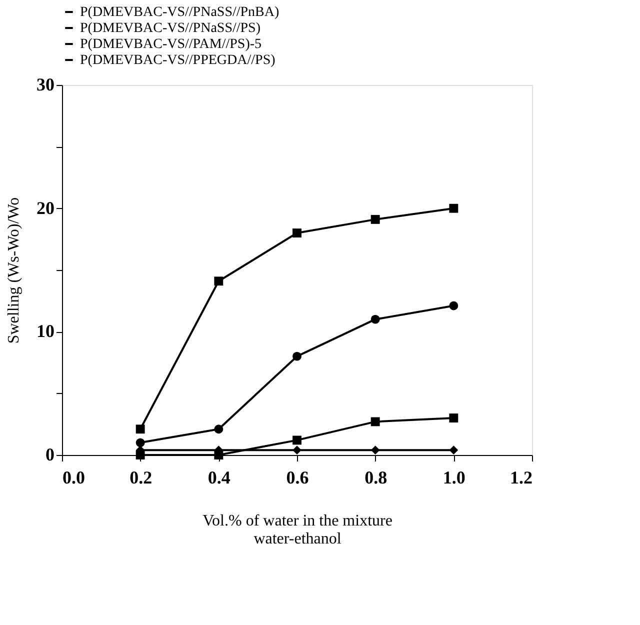 Image resolution: width=640 pixels, height=625 pixels. Describe the element at coordinates (376, 478) in the screenshot. I see `x-tick-label: 0.8` at that location.